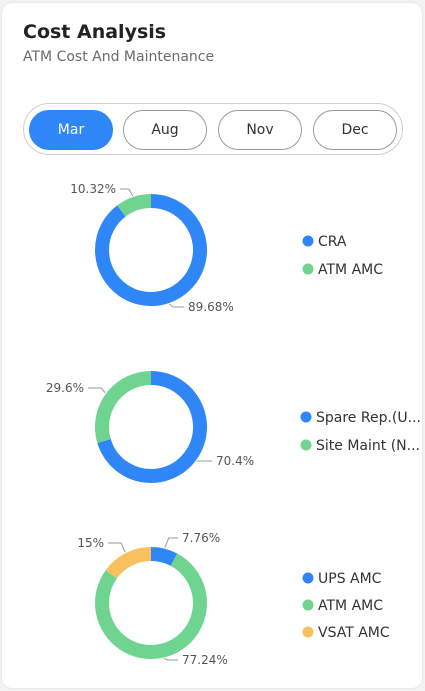 The image size is (425, 691). I want to click on card-subtitle: ATM Cost And Maintenance, so click(119, 57).